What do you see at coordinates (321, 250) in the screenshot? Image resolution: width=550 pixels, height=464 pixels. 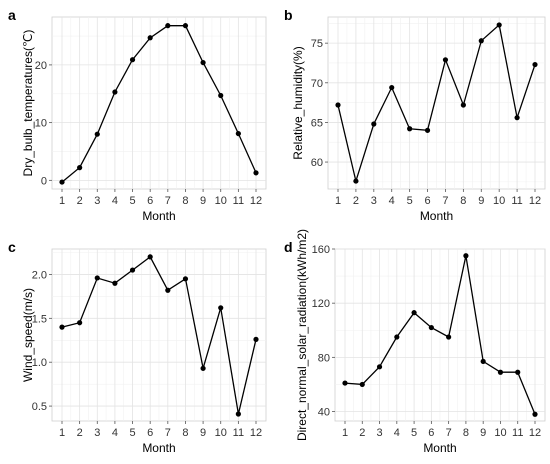 I see `y-tick-label: 160` at bounding box center [321, 250].